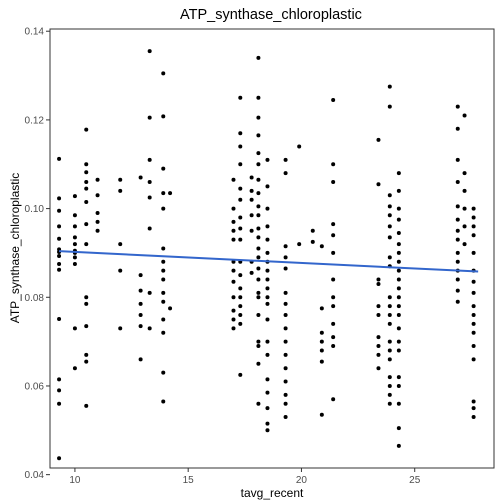  I want to click on x-tick-label: 15, so click(189, 480).